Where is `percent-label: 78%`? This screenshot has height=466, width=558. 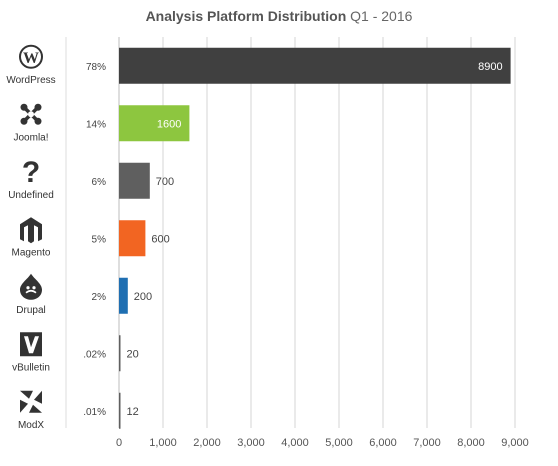 percent-label: 78% is located at coordinates (96, 67).